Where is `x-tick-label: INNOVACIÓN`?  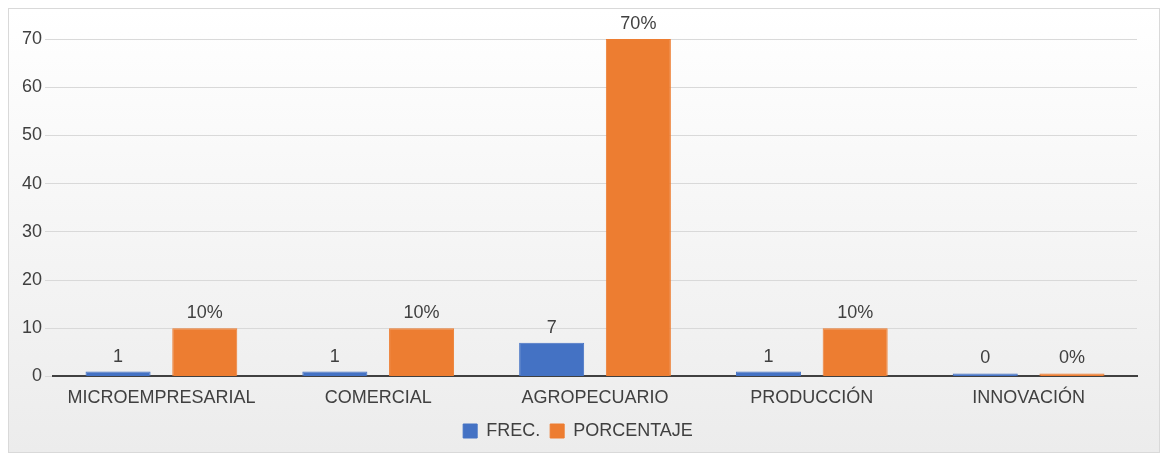 x-tick-label: INNOVACIÓN is located at coordinates (1028, 397).